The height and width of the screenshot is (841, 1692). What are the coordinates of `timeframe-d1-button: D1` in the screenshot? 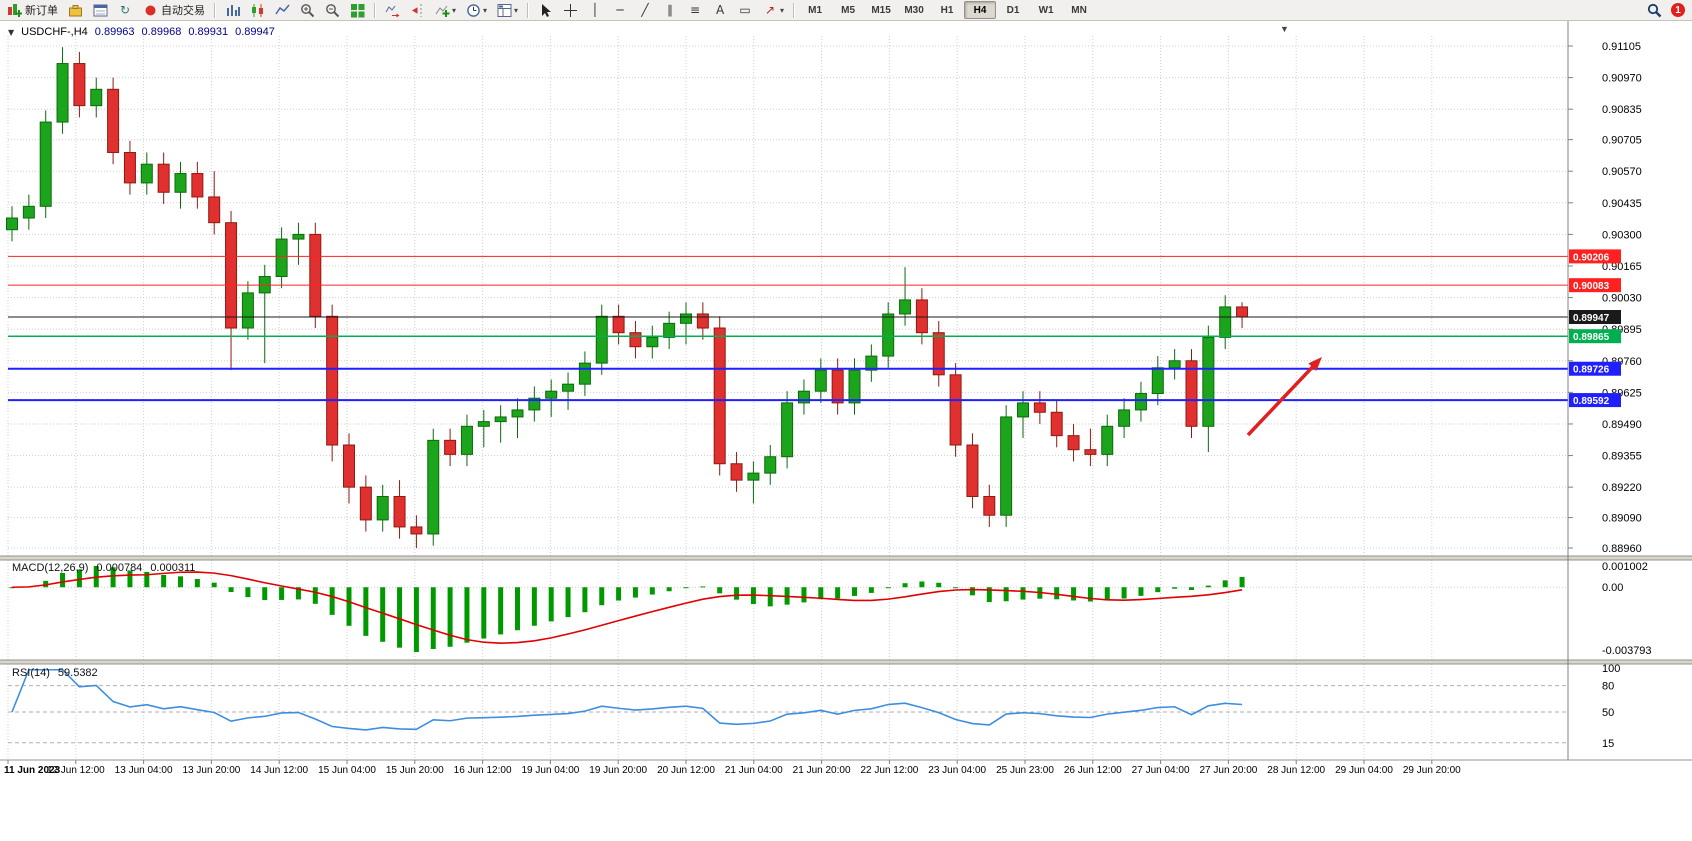 It's located at (1013, 10).